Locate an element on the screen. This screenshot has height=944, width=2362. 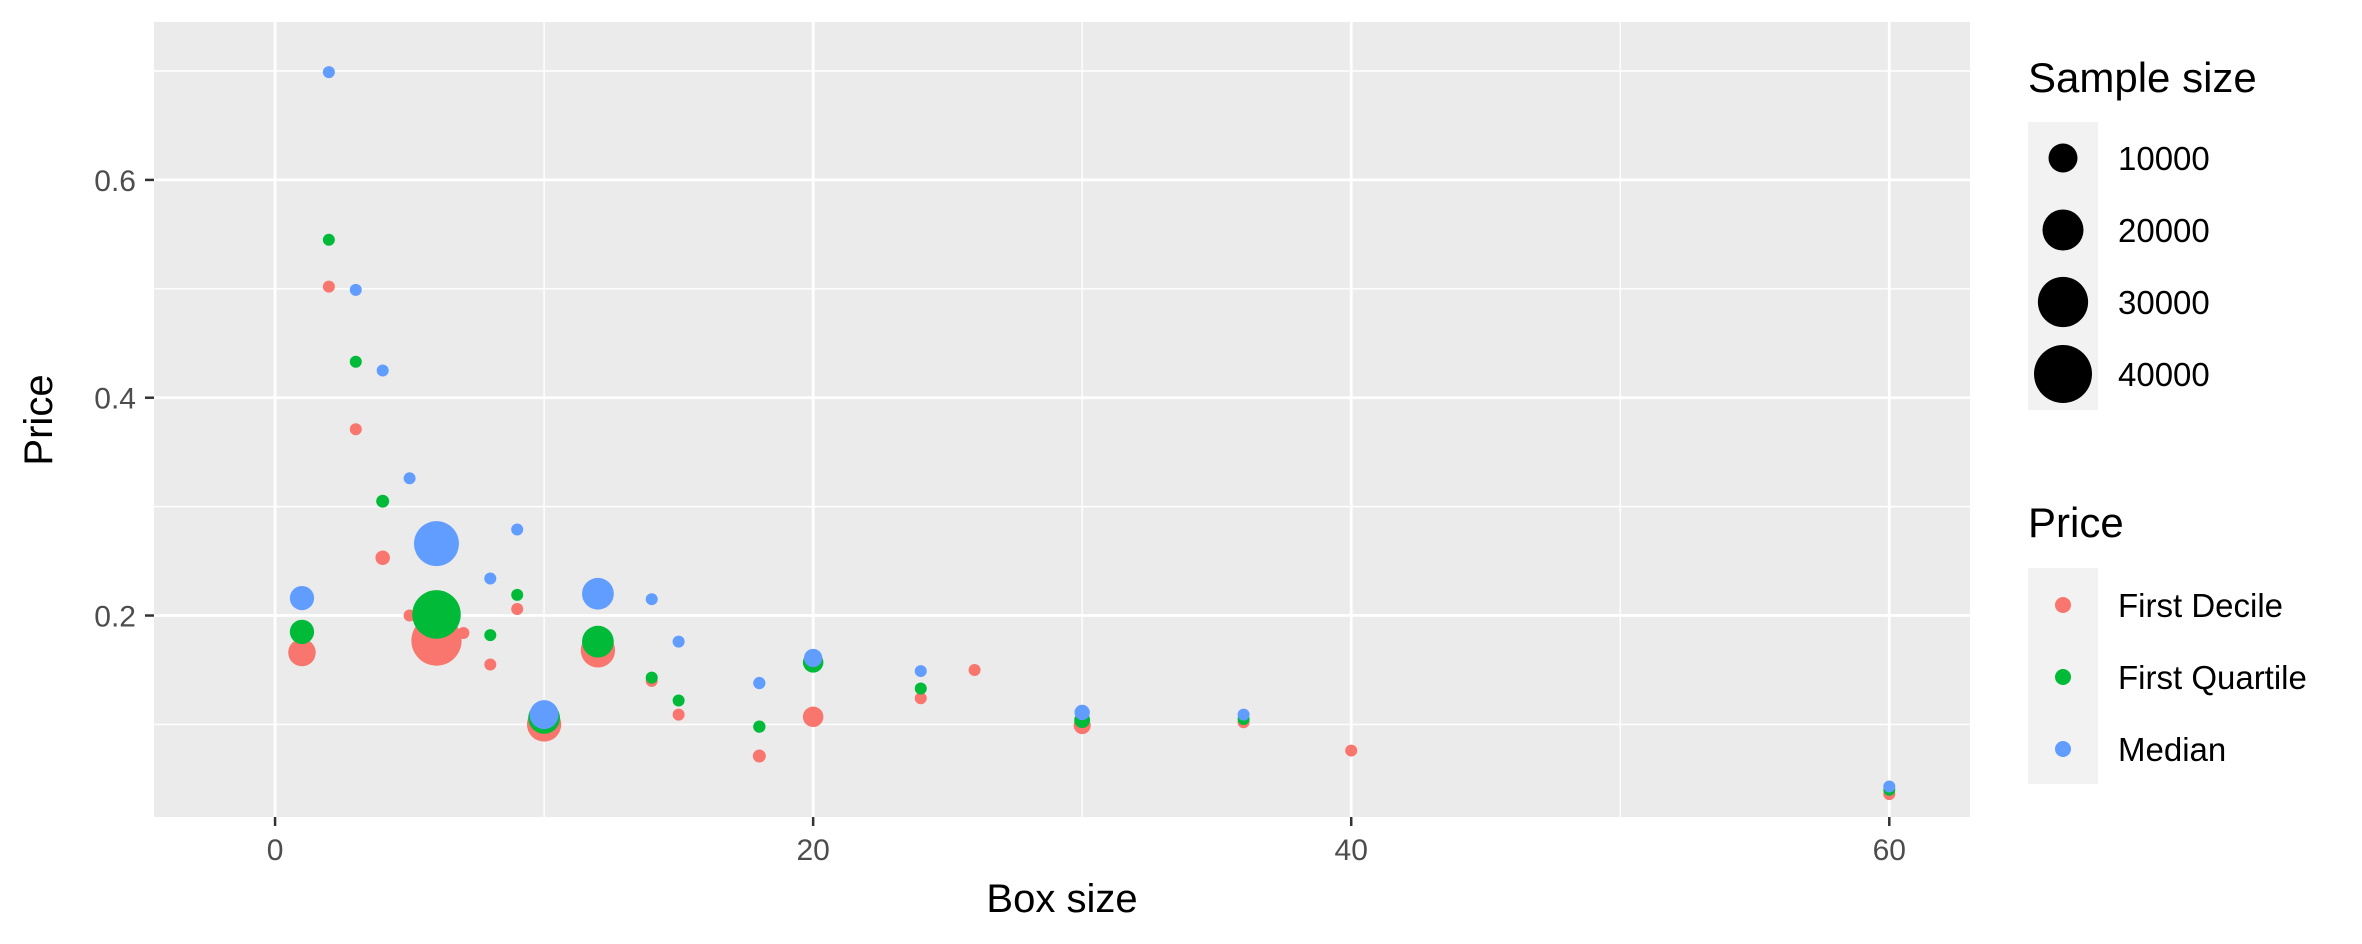
y-tick-label: 0.2 is located at coordinates (115, 617).